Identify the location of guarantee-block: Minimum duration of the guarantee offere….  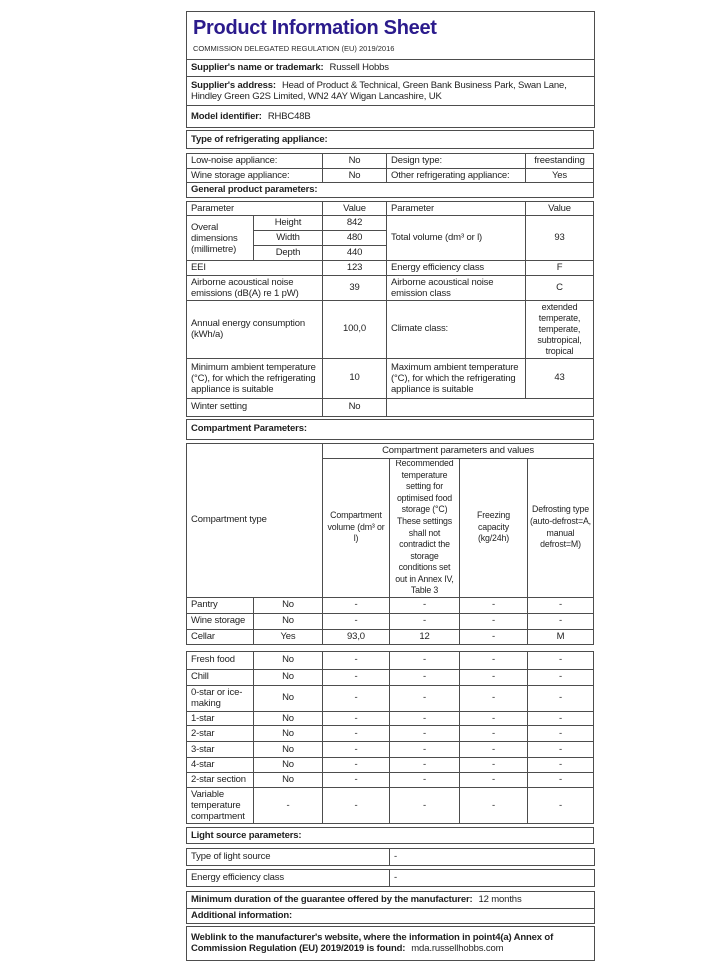
(390, 907).